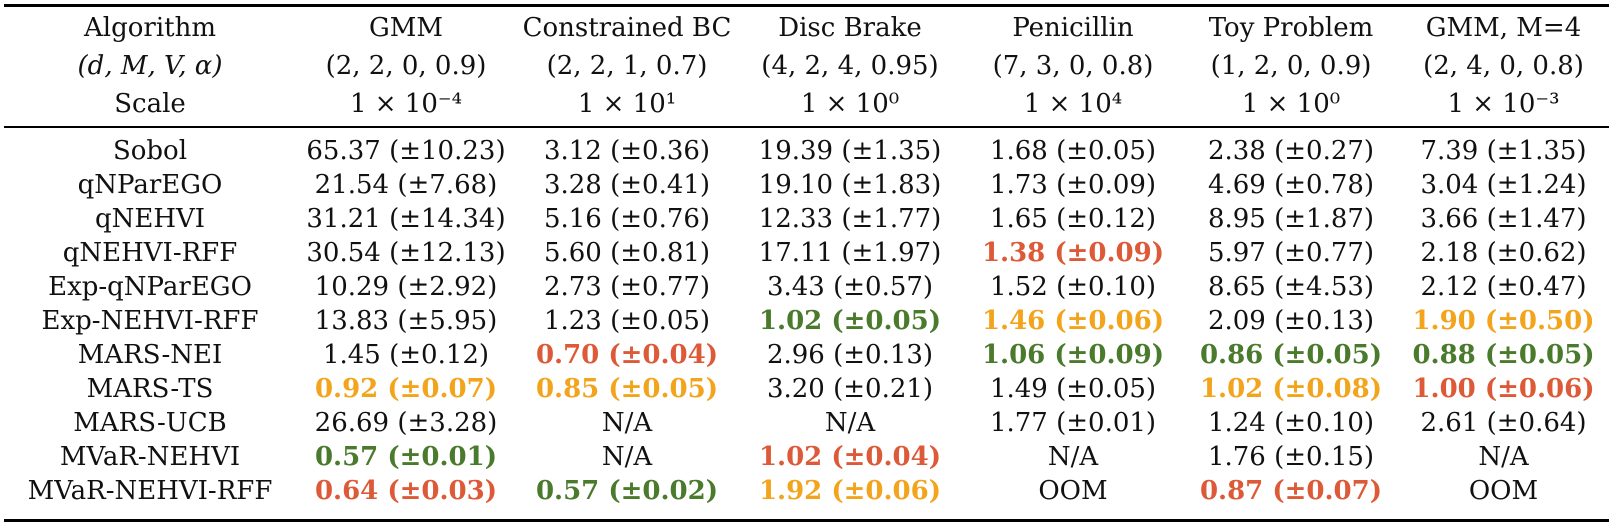  What do you see at coordinates (150, 287) in the screenshot?
I see `algorithm-name: Exp-qNParEGO` at bounding box center [150, 287].